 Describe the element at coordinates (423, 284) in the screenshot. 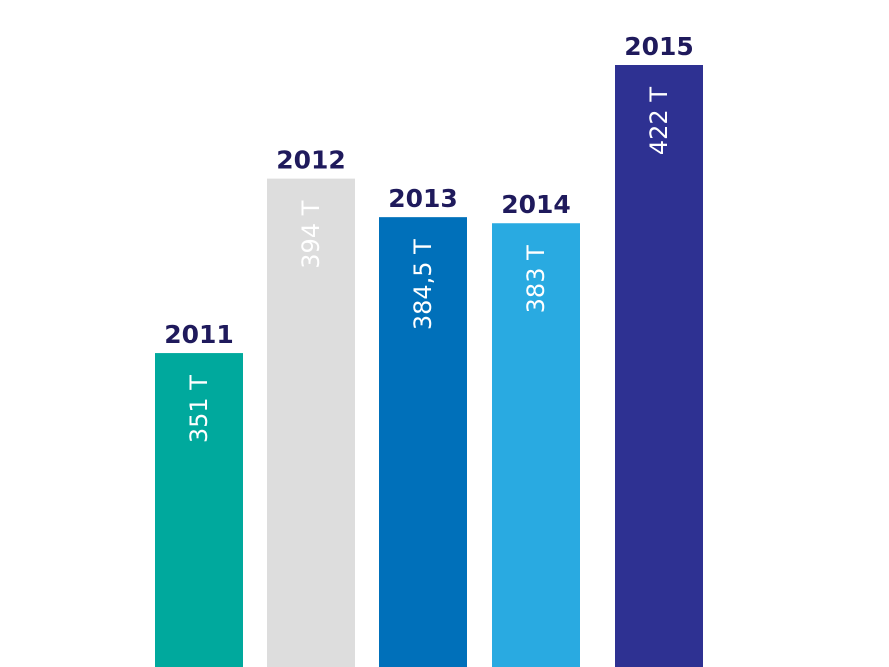

I see `value-label-2013: 384,5 T` at that location.